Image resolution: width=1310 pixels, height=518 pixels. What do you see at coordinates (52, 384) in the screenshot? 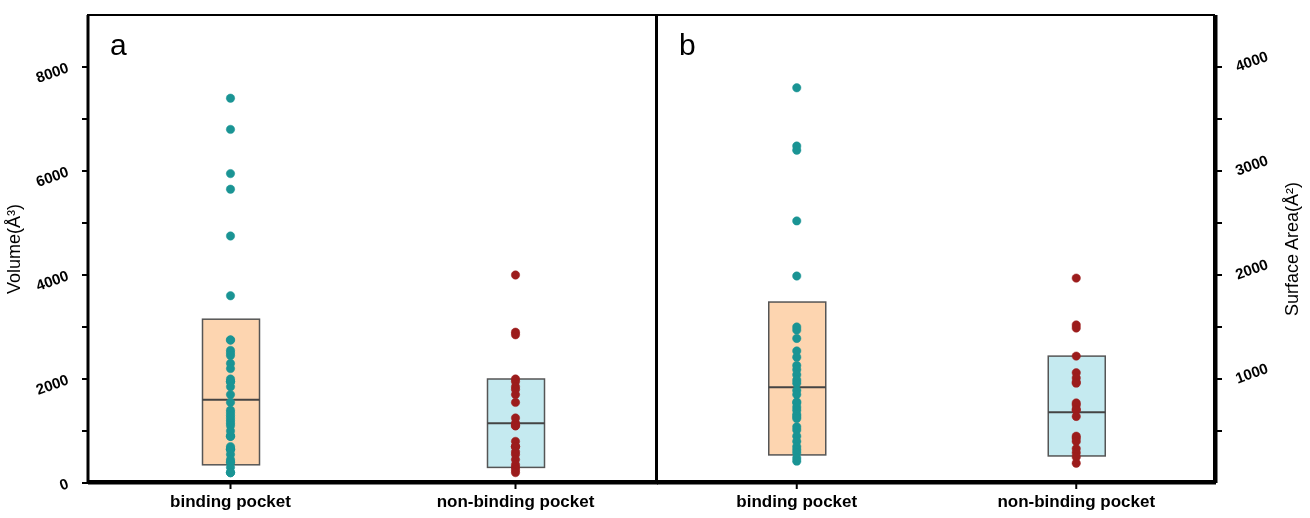
I see `y-tick-label: 2000` at bounding box center [52, 384].